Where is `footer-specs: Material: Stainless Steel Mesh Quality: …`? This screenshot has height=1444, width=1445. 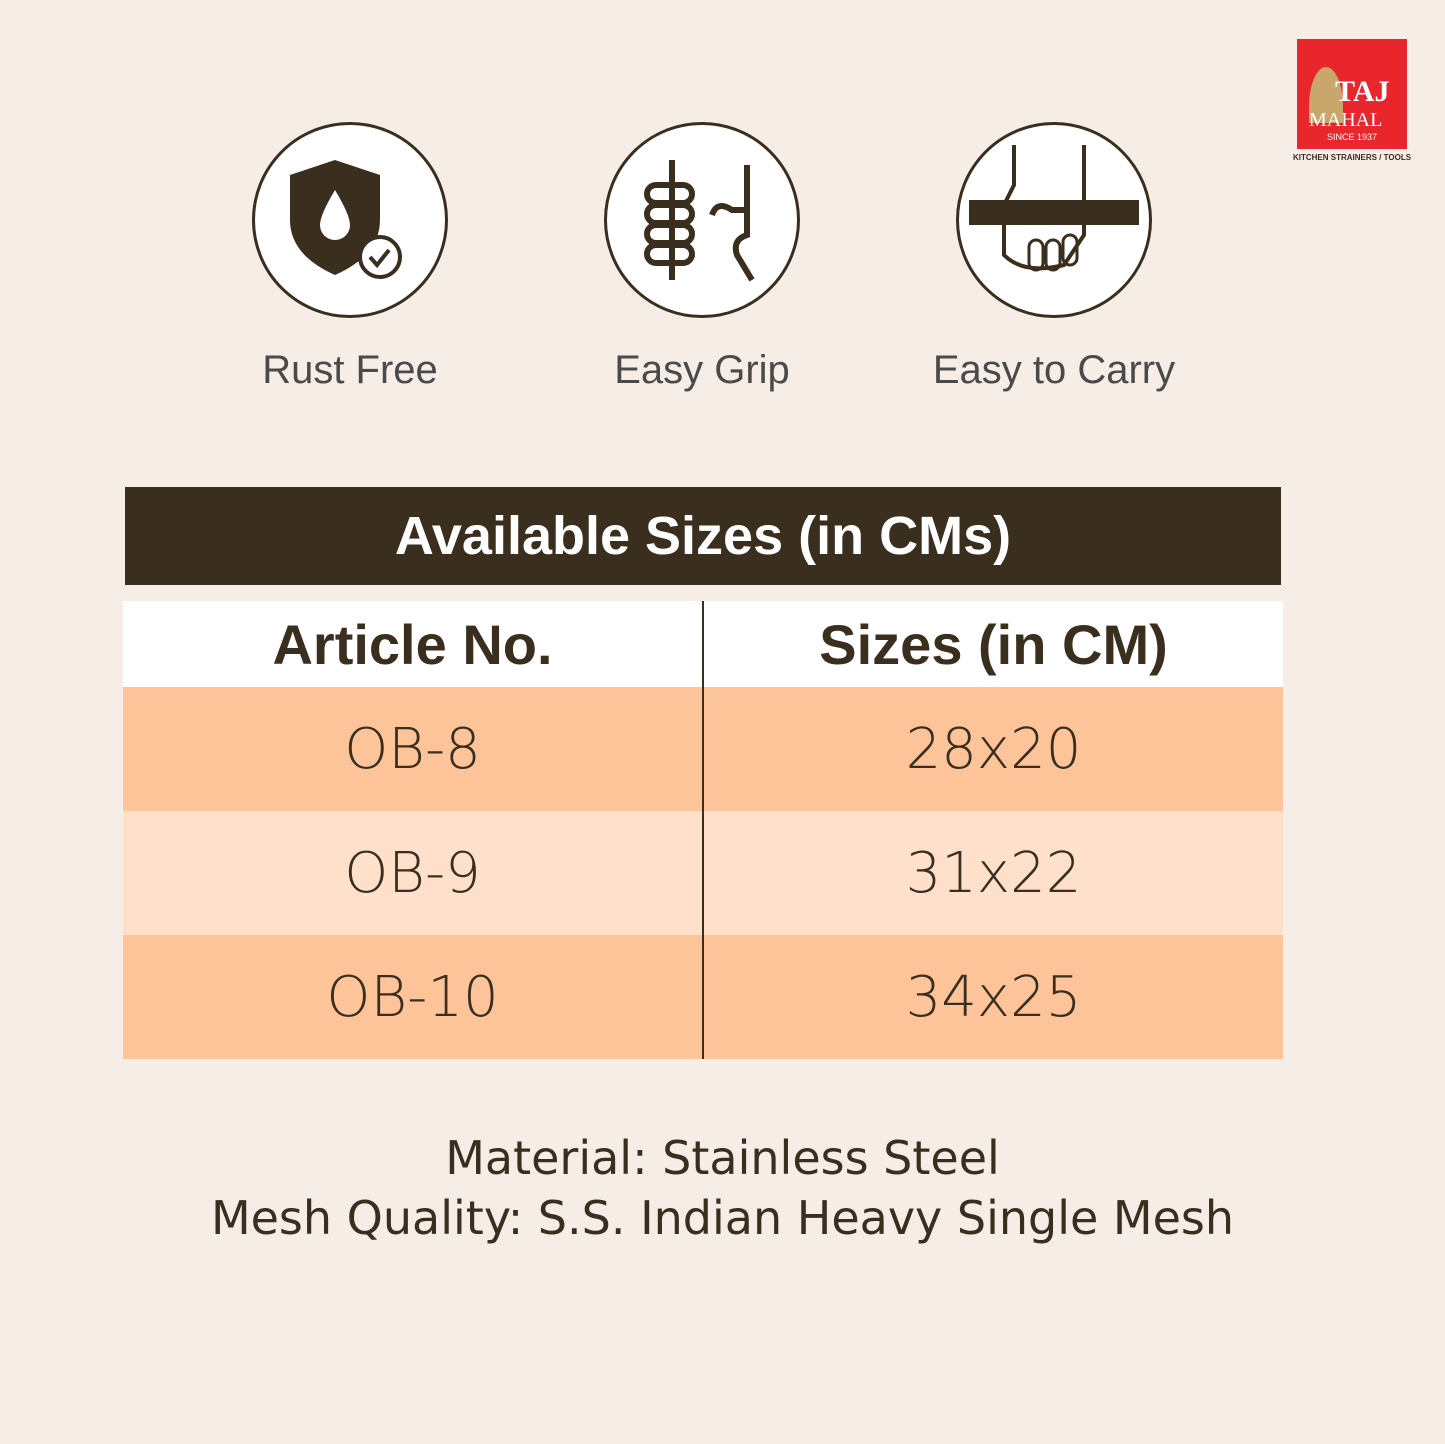
footer-specs: Material: Stainless Steel Mesh Quality: … is located at coordinates (722, 1188).